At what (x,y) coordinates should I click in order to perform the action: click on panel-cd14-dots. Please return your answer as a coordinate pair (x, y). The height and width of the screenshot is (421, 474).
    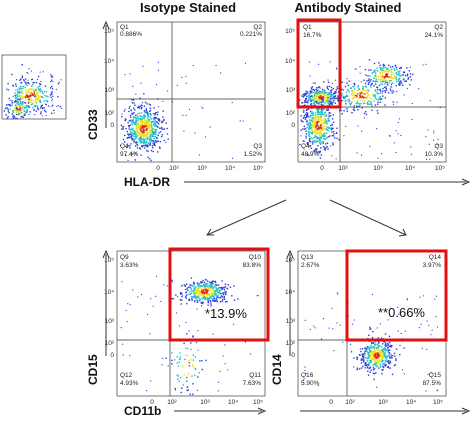
    Looking at the image, I should click on (371, 342).